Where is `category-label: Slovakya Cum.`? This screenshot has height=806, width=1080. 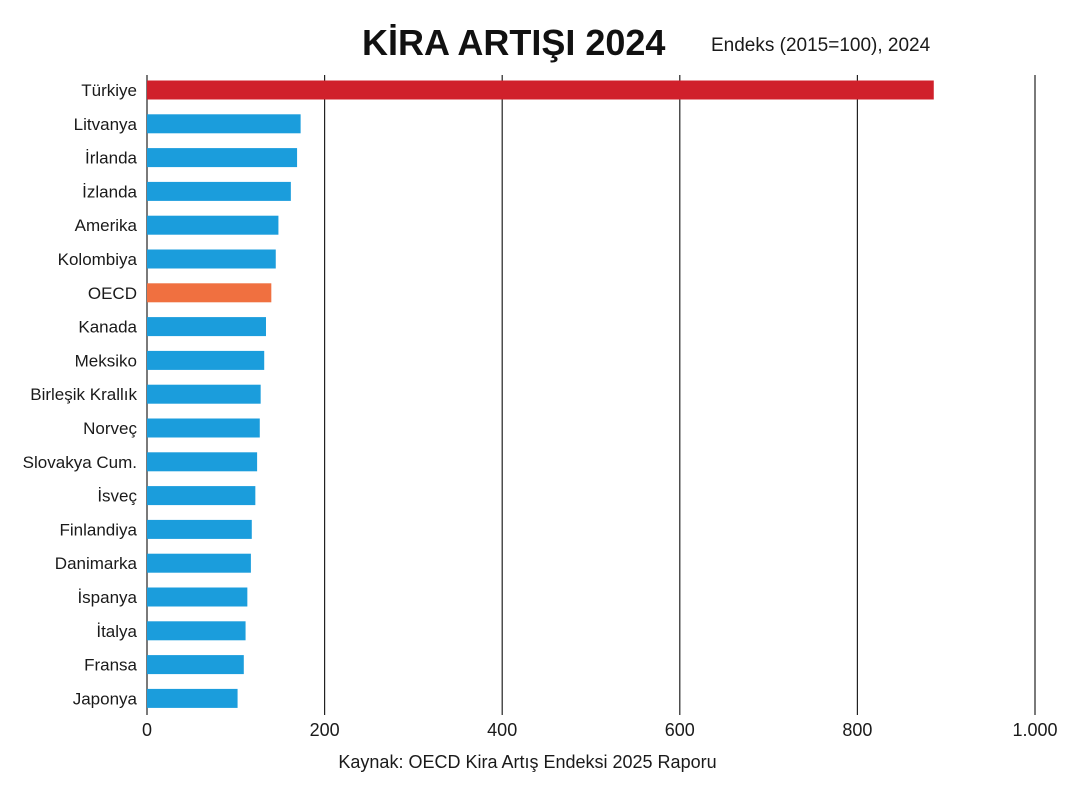
category-label: Slovakya Cum. is located at coordinates (80, 462).